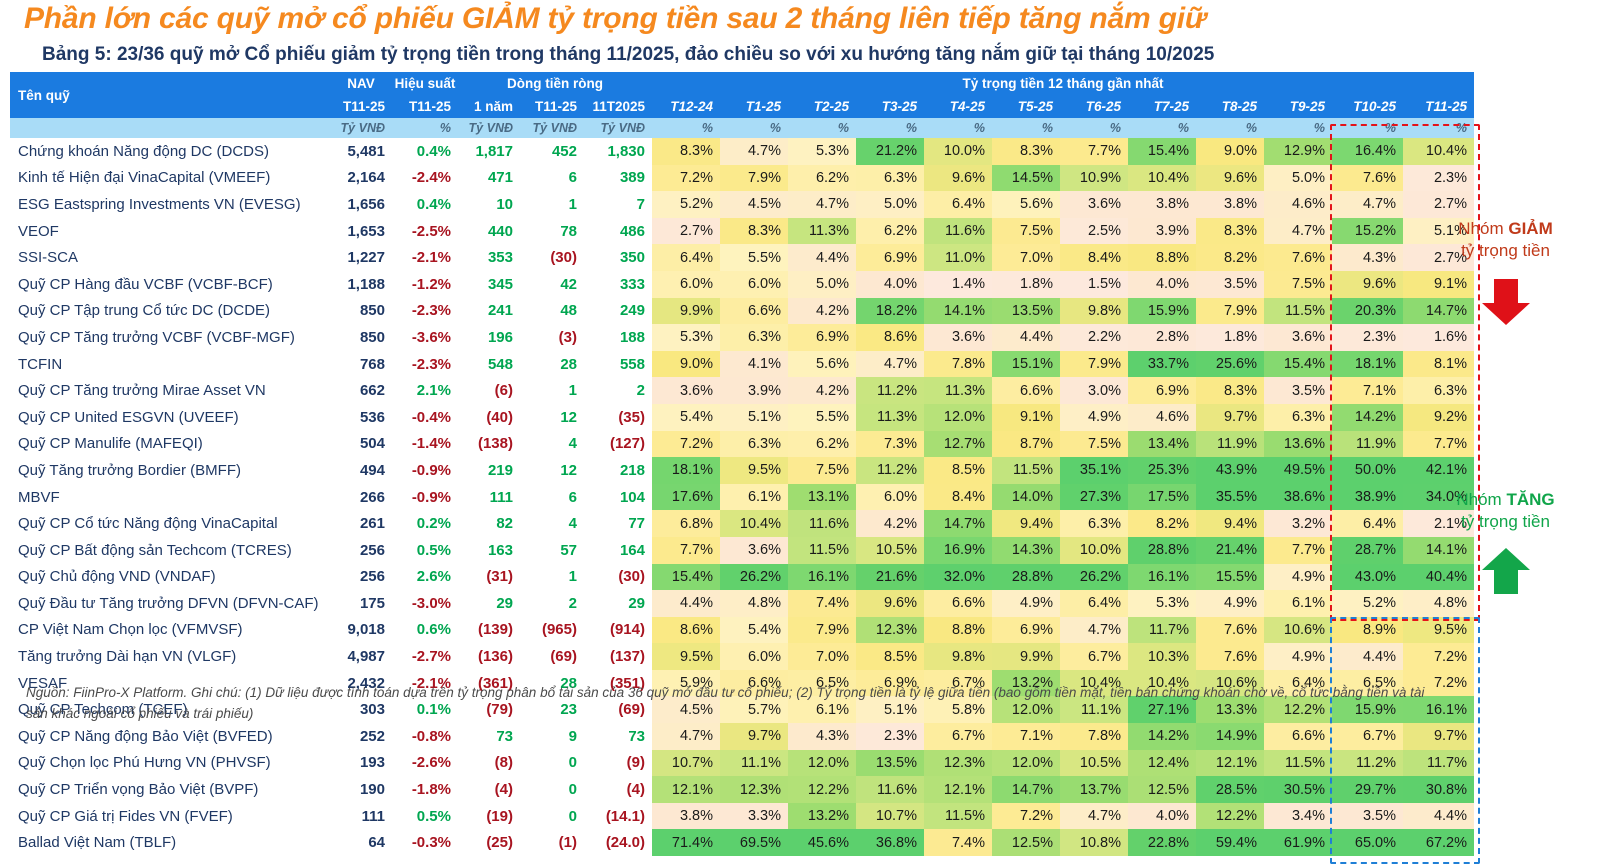 Image resolution: width=1600 pixels, height=864 pixels. Describe the element at coordinates (170, 178) in the screenshot. I see `fund-name-cell: Kinh tế Hiện đại VinaCapital (VMEEF)` at that location.